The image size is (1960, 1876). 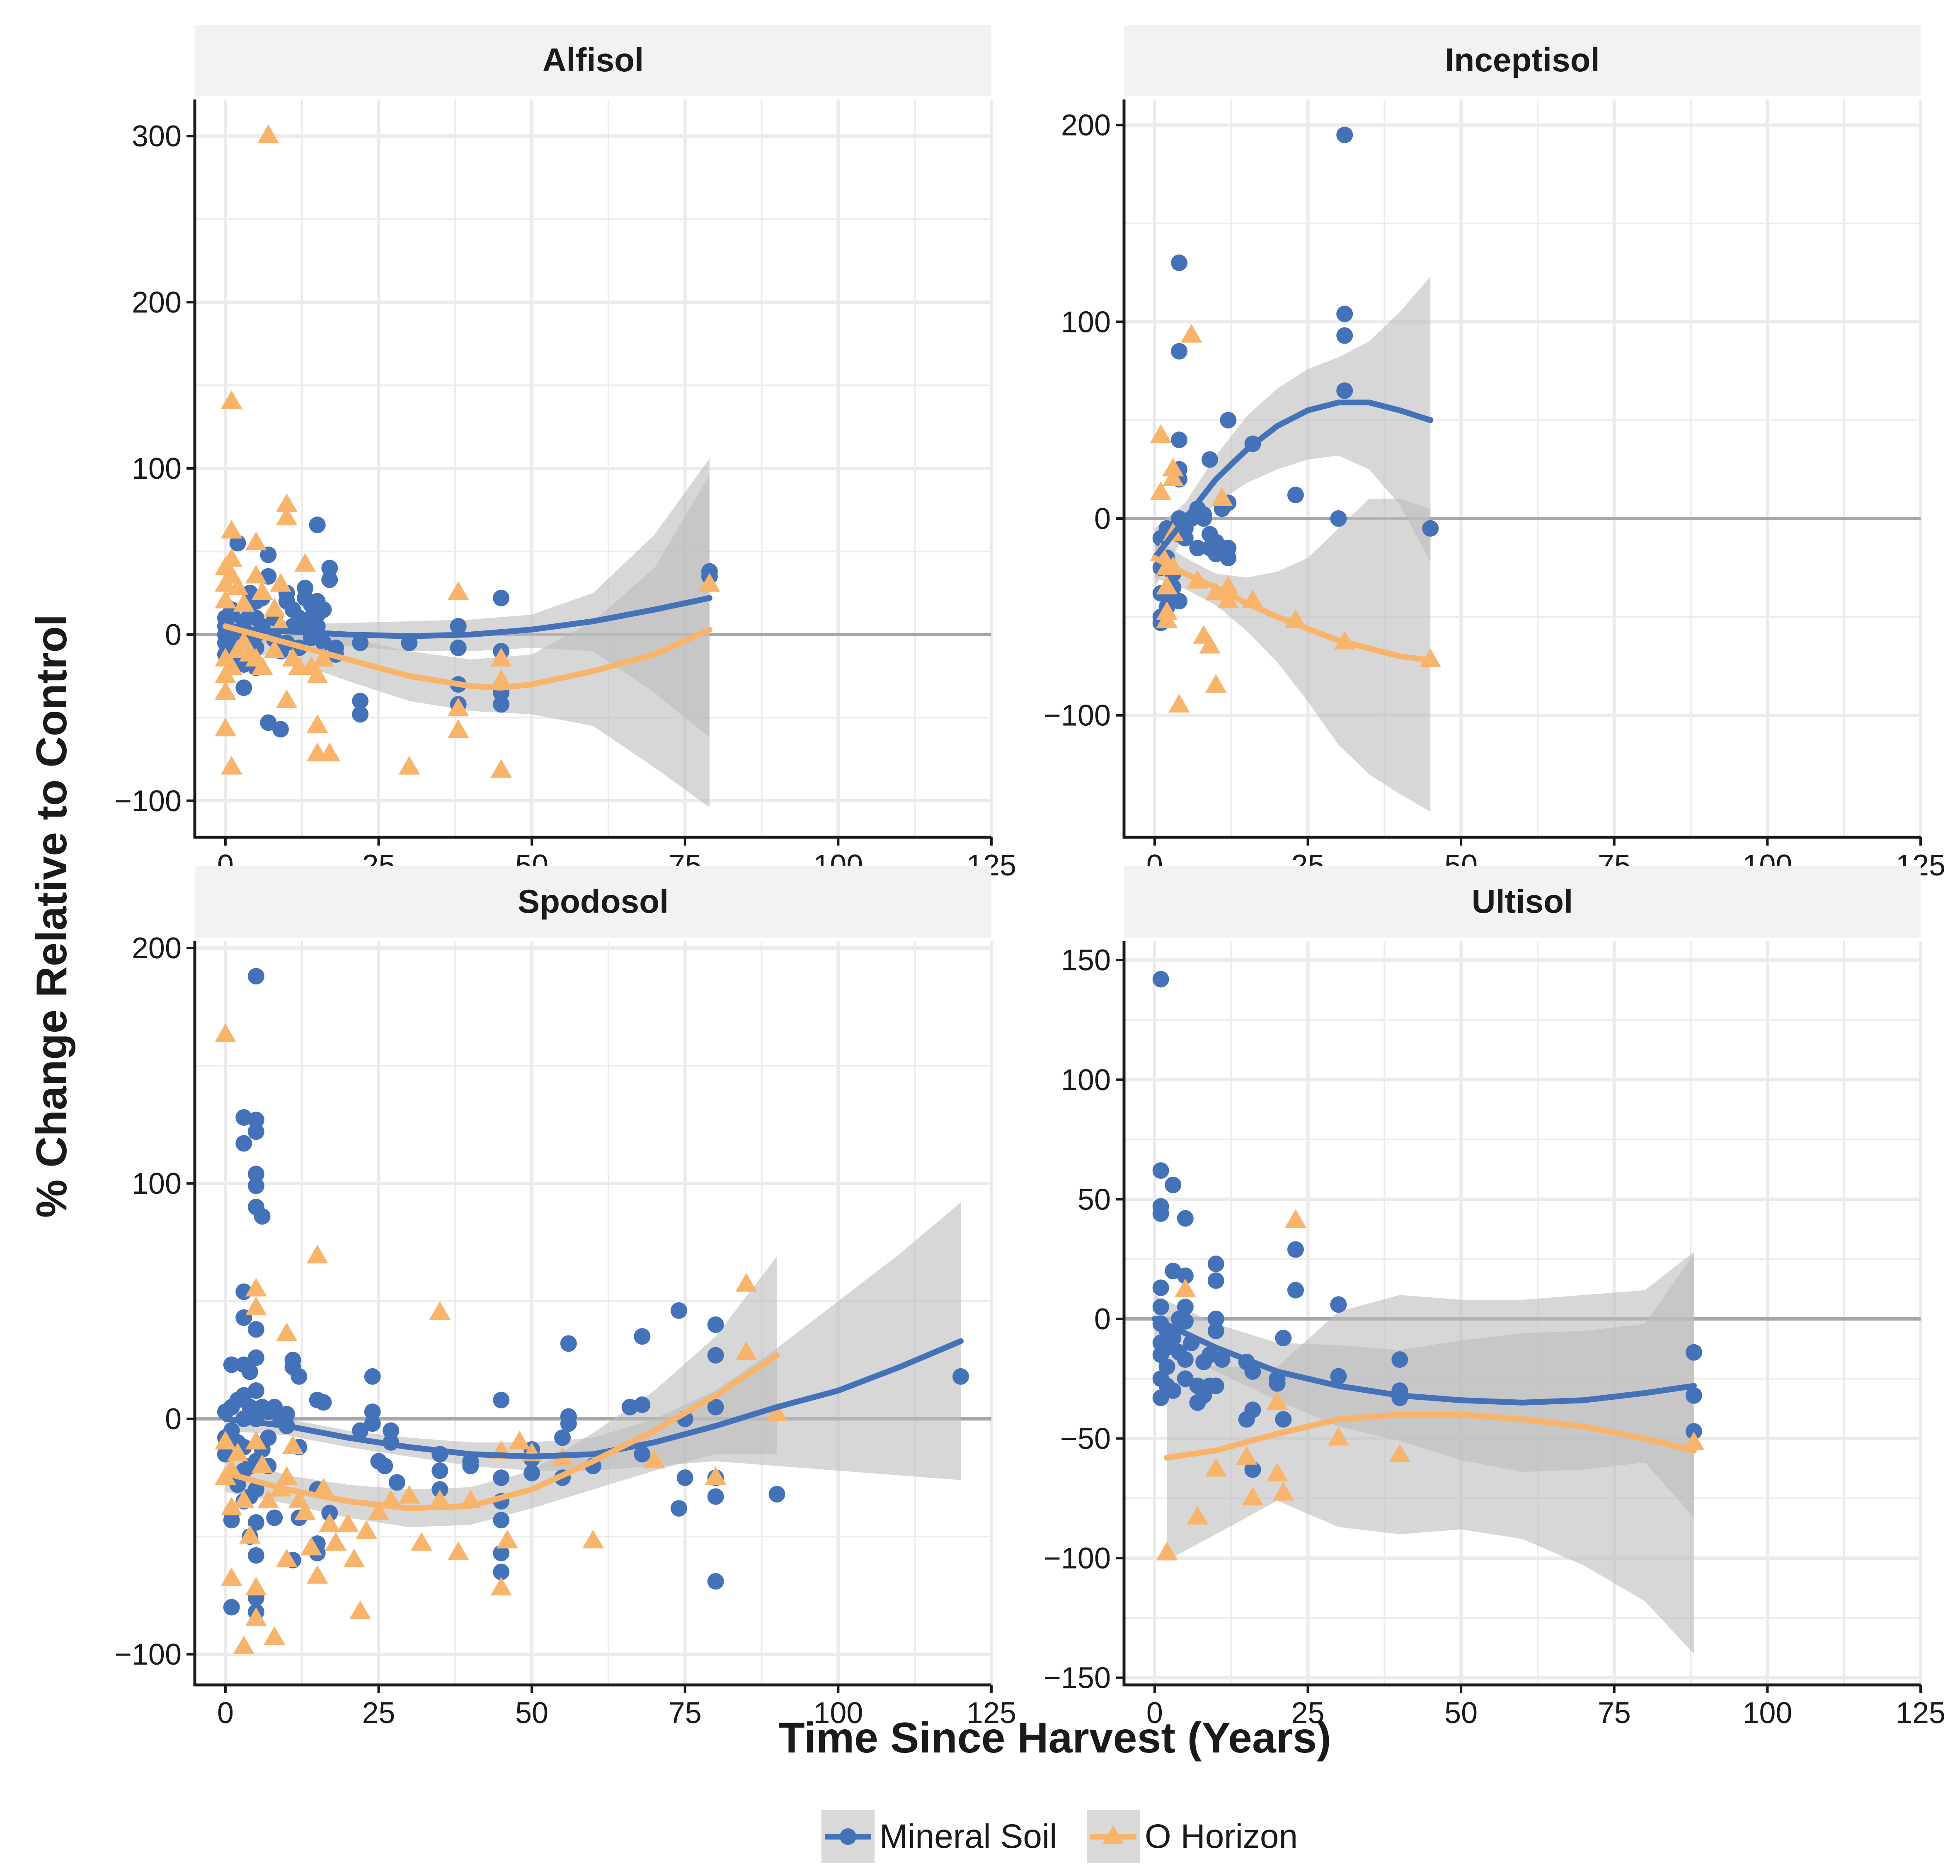 What do you see at coordinates (1086, 322) in the screenshot?
I see `y-tick-label-inceptisol: 100` at bounding box center [1086, 322].